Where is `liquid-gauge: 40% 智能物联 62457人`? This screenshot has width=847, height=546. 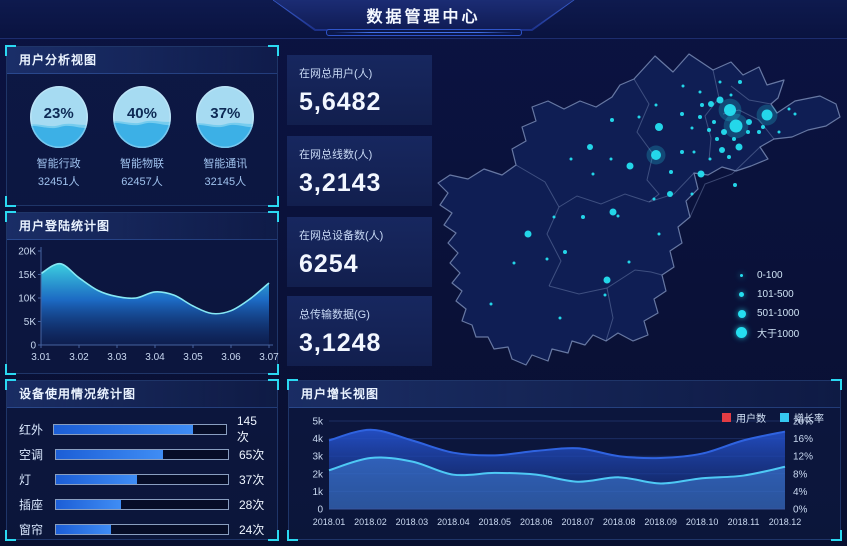 liquid-gauge: 40% 智能物联 62457人 is located at coordinates (142, 137).